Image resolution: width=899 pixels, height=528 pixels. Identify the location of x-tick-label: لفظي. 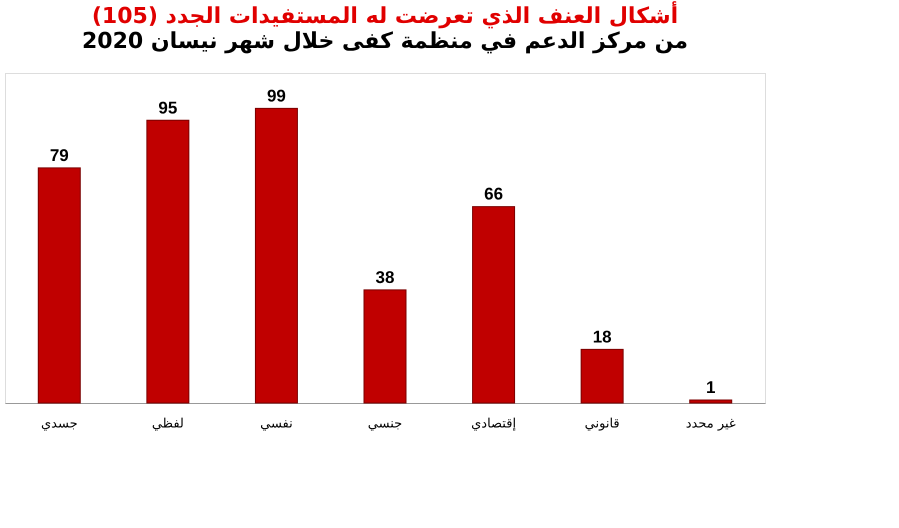
(168, 424).